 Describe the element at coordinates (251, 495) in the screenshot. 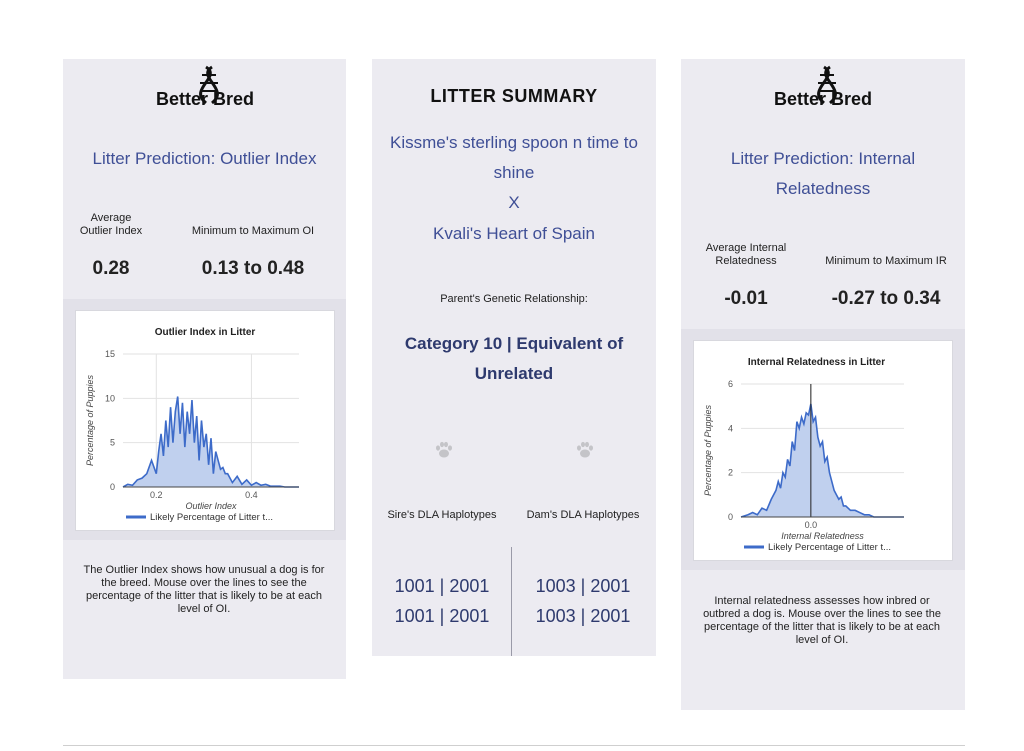

I see `x-tick-label: 0.4` at that location.